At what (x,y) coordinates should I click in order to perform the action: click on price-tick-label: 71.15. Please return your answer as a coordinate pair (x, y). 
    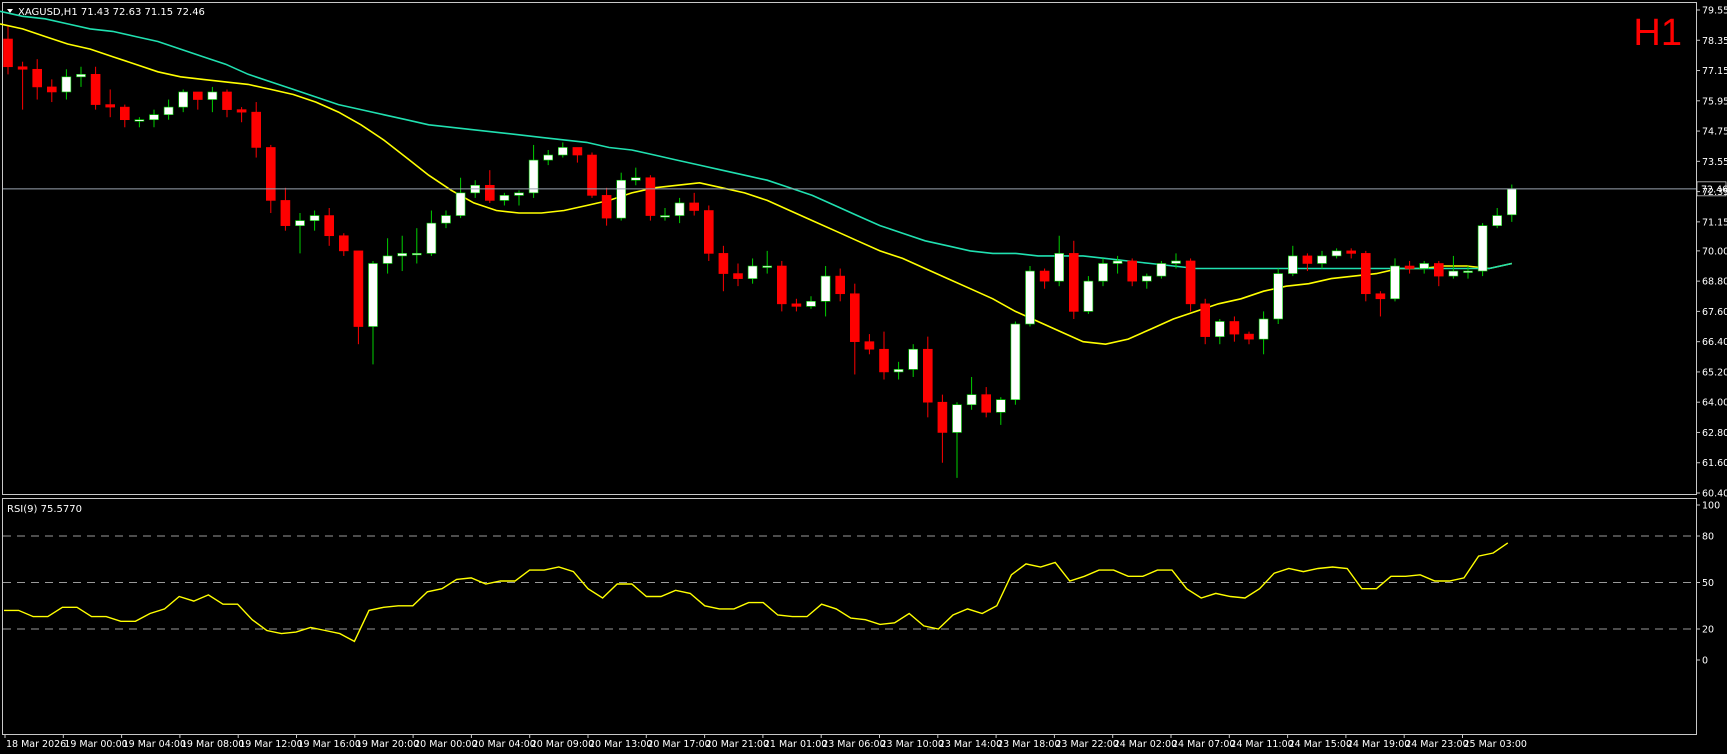
    Looking at the image, I should click on (1714, 222).